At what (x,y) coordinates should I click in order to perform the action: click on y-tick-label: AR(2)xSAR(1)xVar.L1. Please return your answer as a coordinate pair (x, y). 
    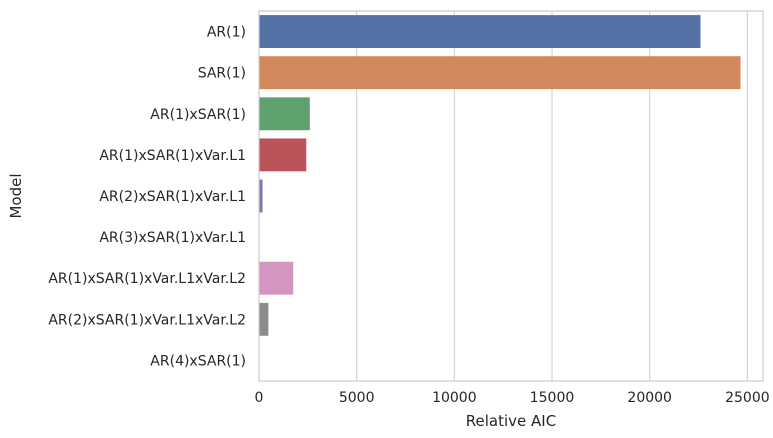
    Looking at the image, I should click on (172, 197).